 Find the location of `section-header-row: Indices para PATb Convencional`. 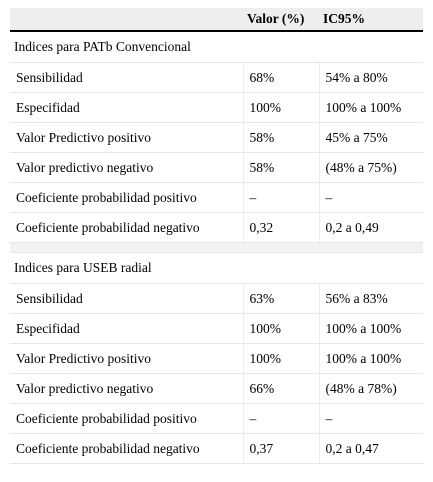

section-header-row: Indices para PATb Convencional is located at coordinates (216, 47).